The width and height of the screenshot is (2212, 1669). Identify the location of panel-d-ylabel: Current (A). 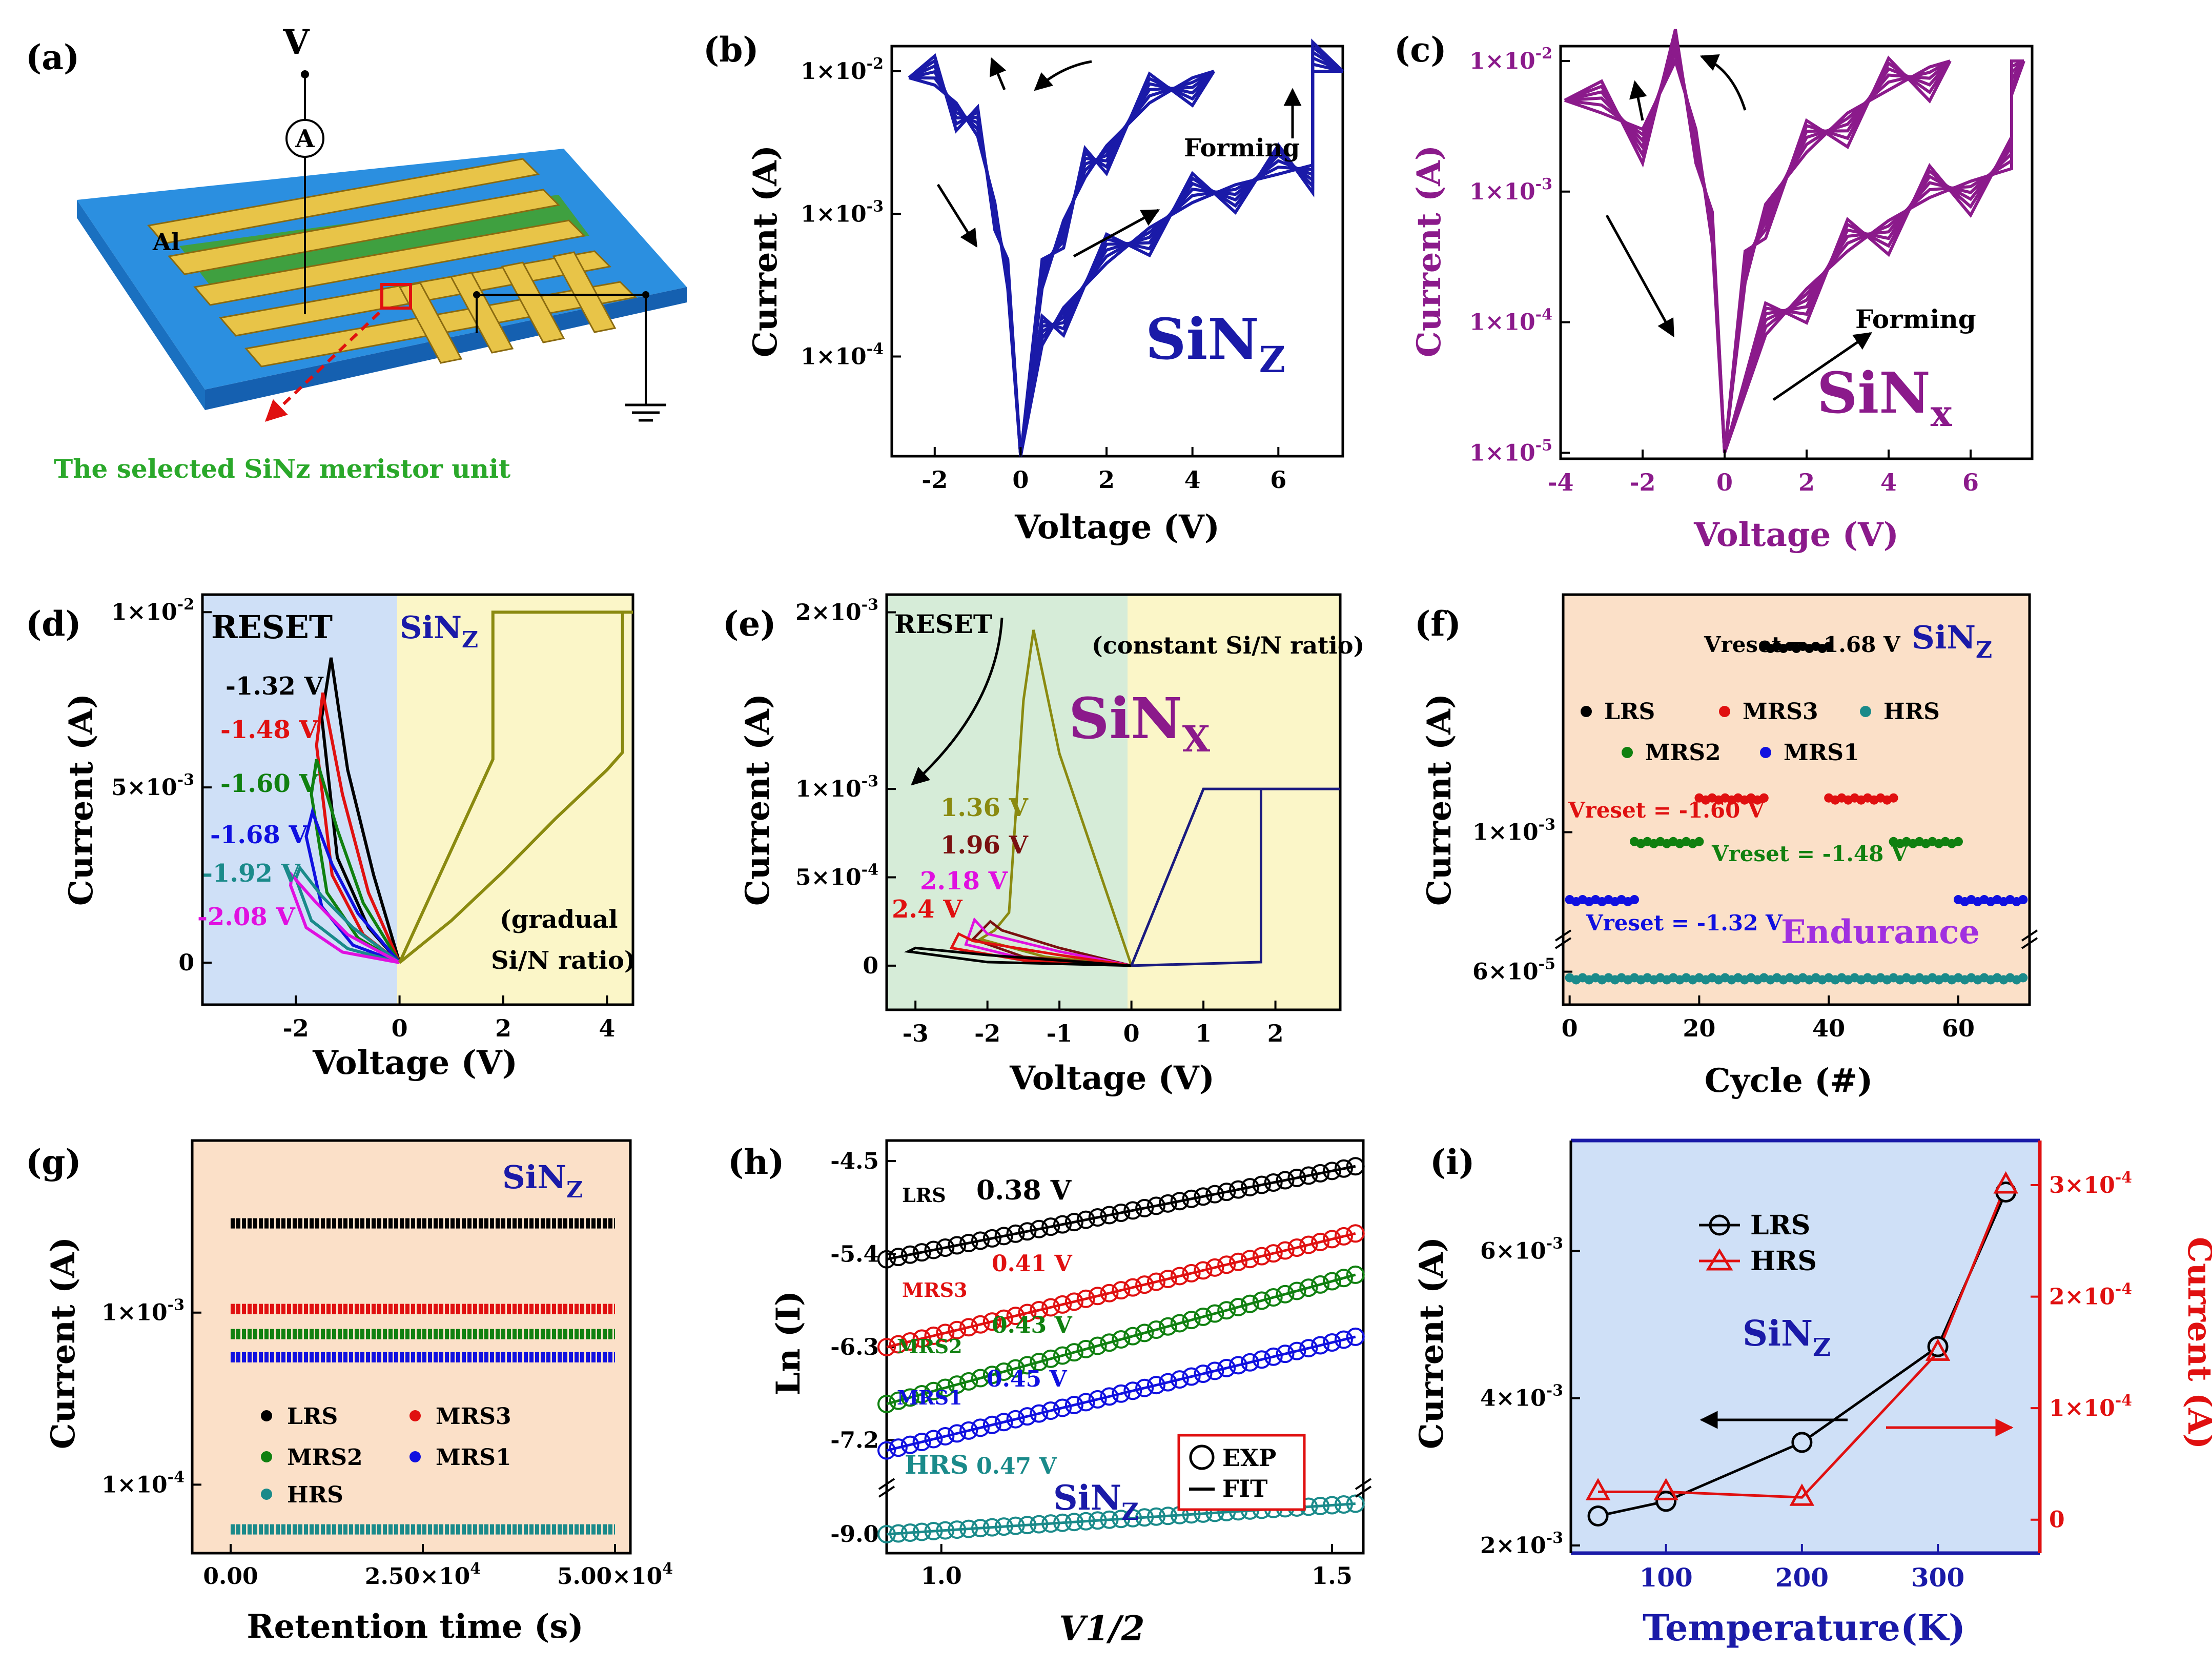
(81, 800).